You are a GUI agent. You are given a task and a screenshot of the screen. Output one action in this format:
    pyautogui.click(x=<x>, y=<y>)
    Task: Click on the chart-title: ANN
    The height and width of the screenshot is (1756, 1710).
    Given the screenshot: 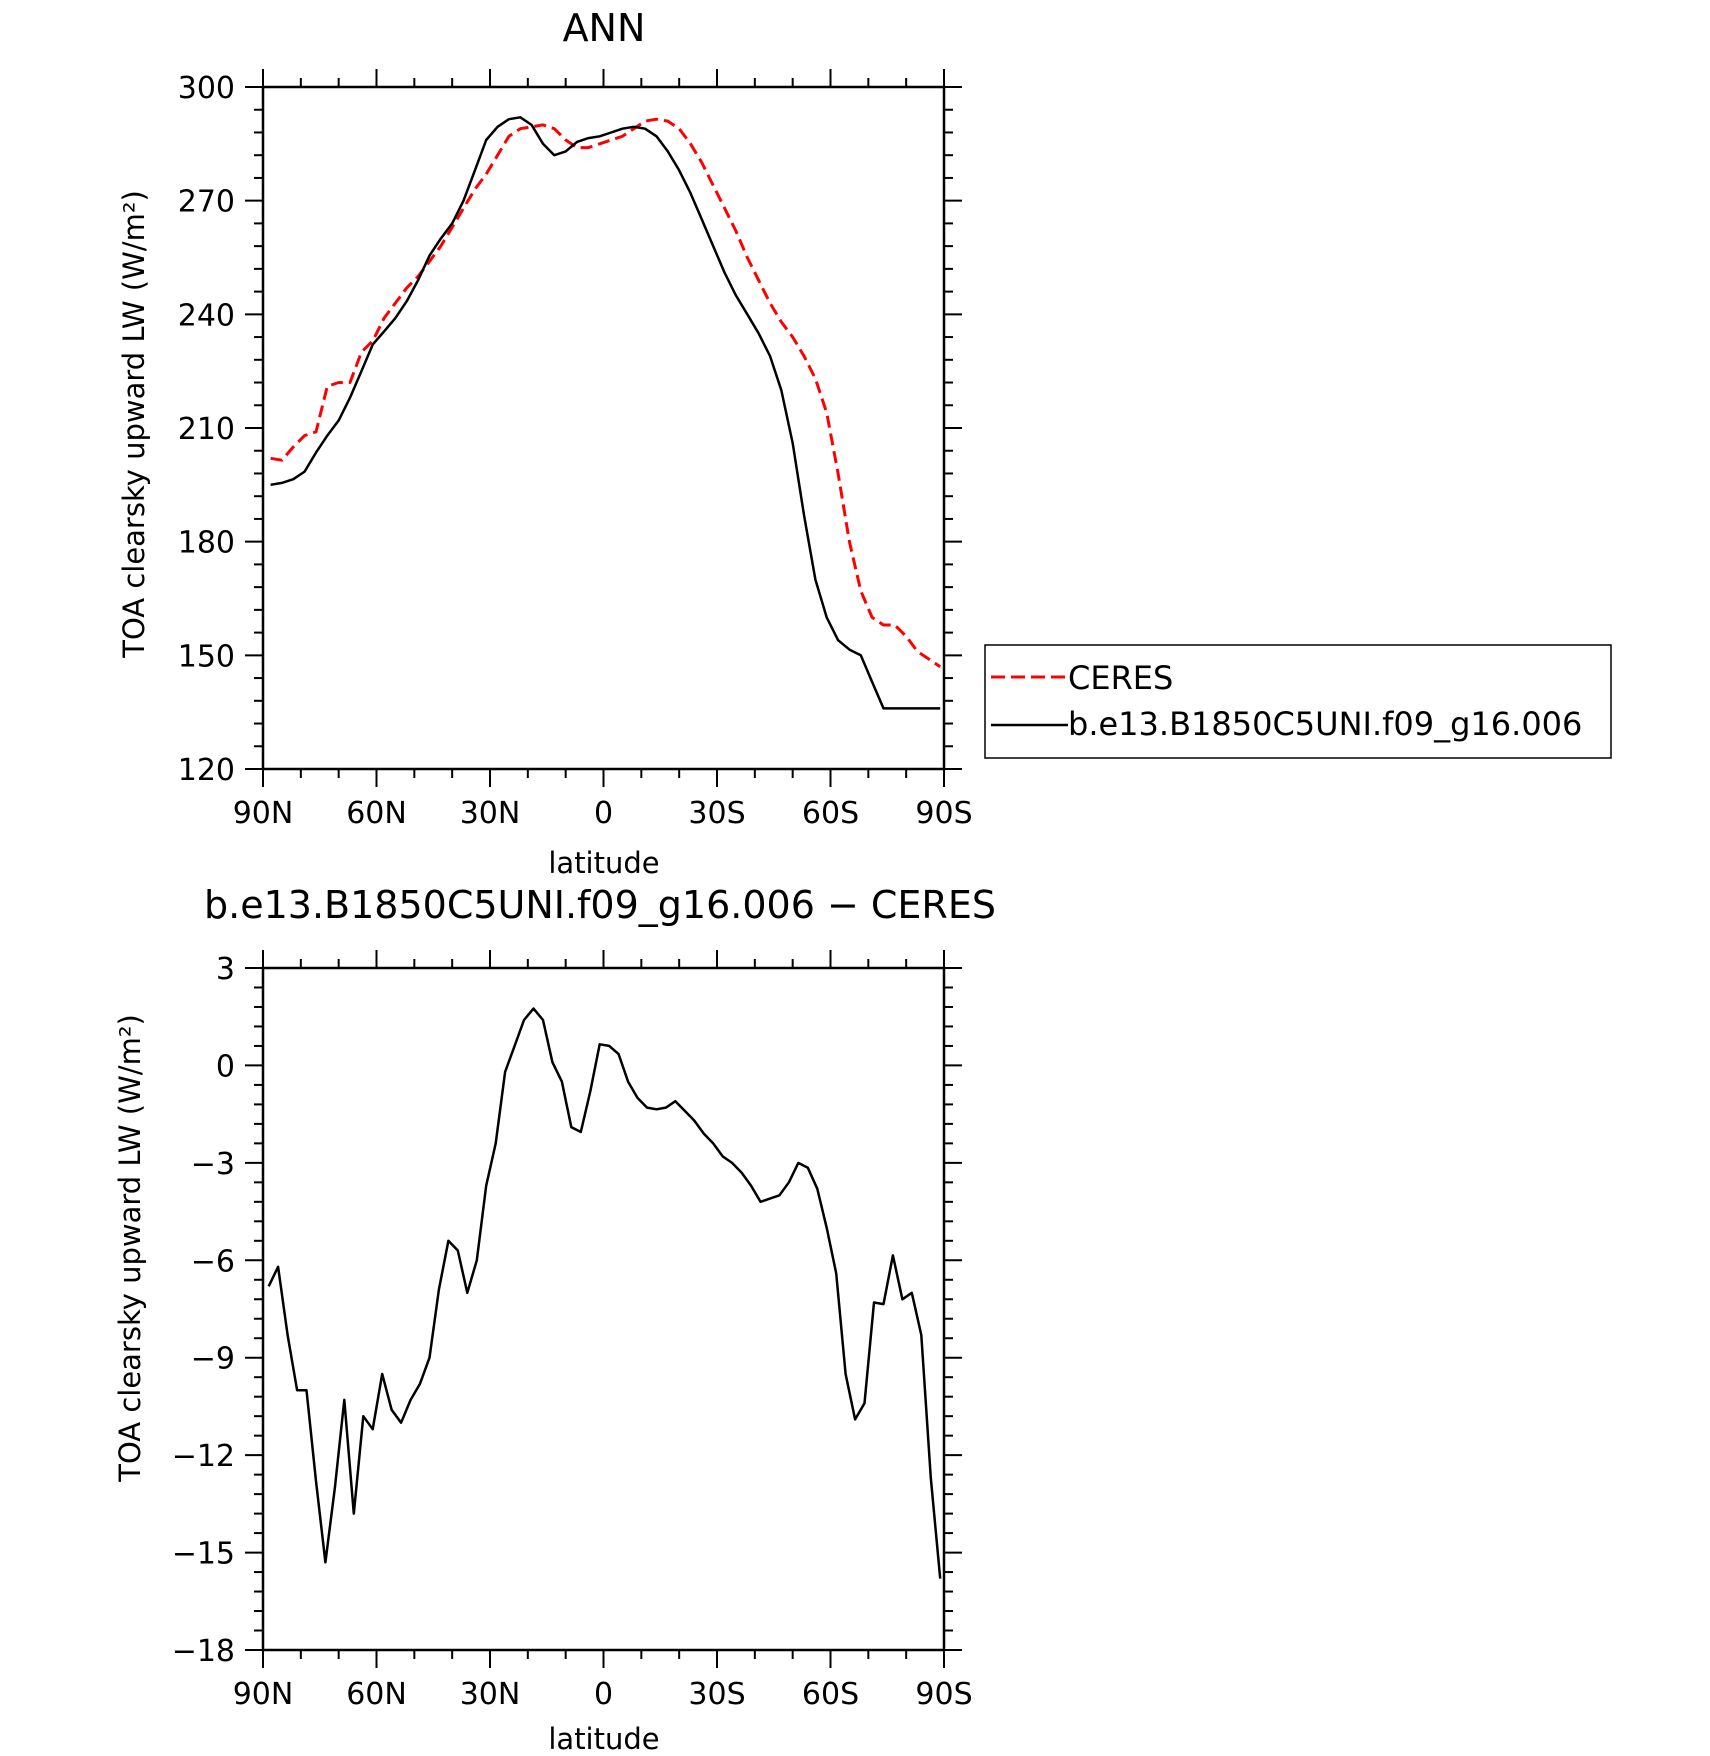 What is the action you would take?
    pyautogui.click(x=604, y=28)
    